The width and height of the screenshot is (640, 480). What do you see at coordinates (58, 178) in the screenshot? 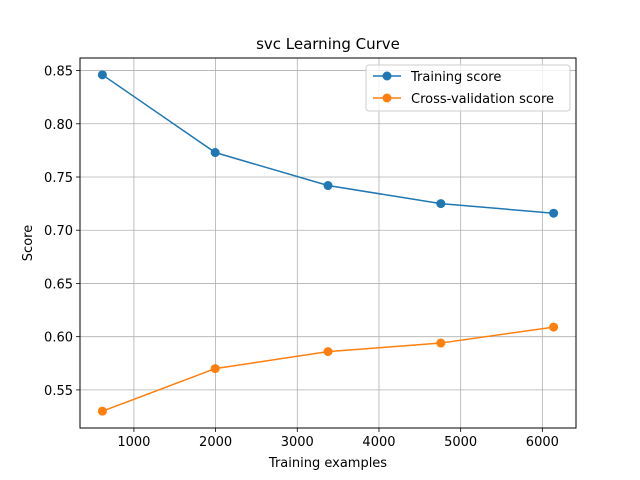
I see `y-tick-label: 0.75` at bounding box center [58, 178].